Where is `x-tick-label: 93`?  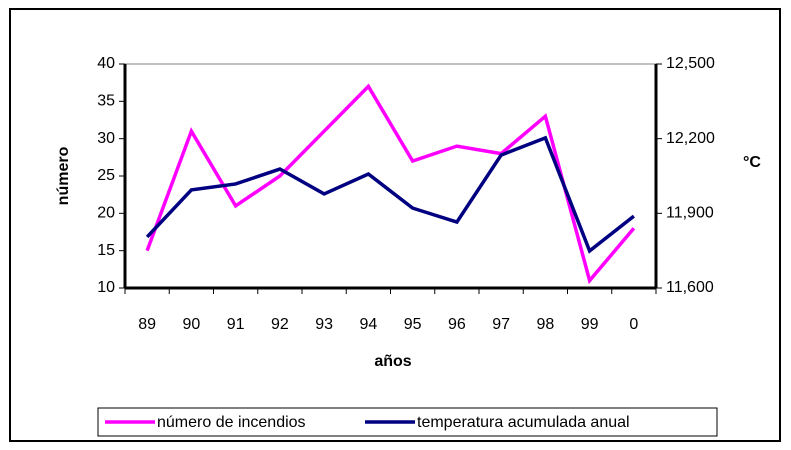 x-tick-label: 93 is located at coordinates (324, 324).